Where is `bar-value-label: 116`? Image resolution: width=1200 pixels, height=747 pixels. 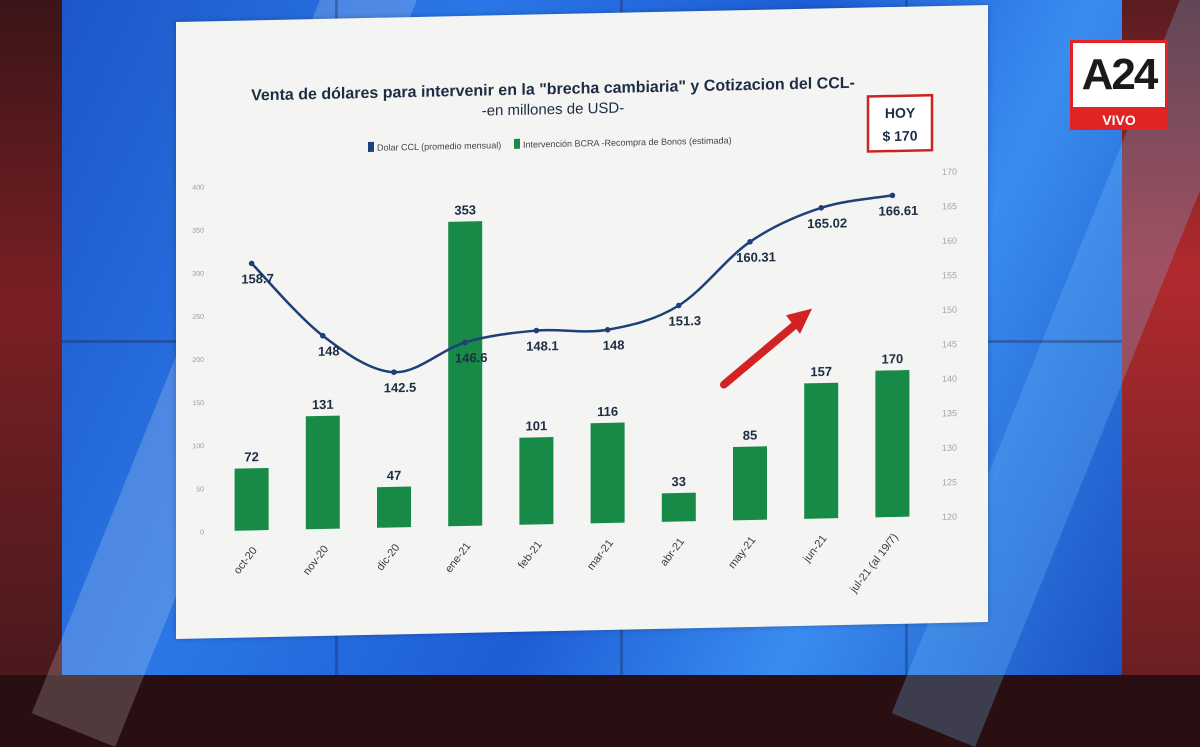 bar-value-label: 116 is located at coordinates (607, 411).